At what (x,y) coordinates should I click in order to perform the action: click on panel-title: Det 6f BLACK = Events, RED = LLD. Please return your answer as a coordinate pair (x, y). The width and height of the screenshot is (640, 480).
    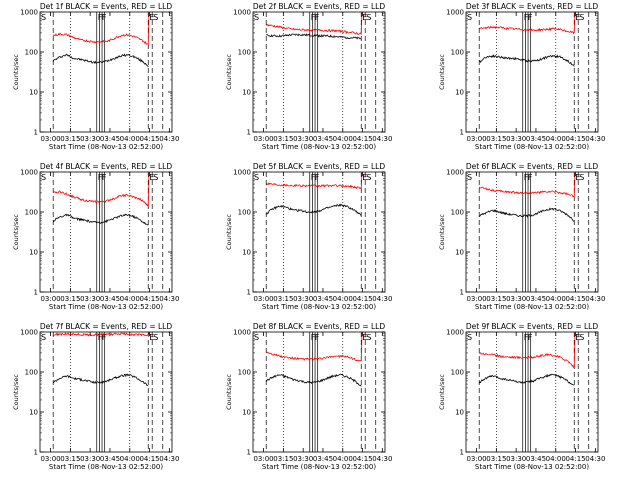
    Looking at the image, I should click on (532, 166).